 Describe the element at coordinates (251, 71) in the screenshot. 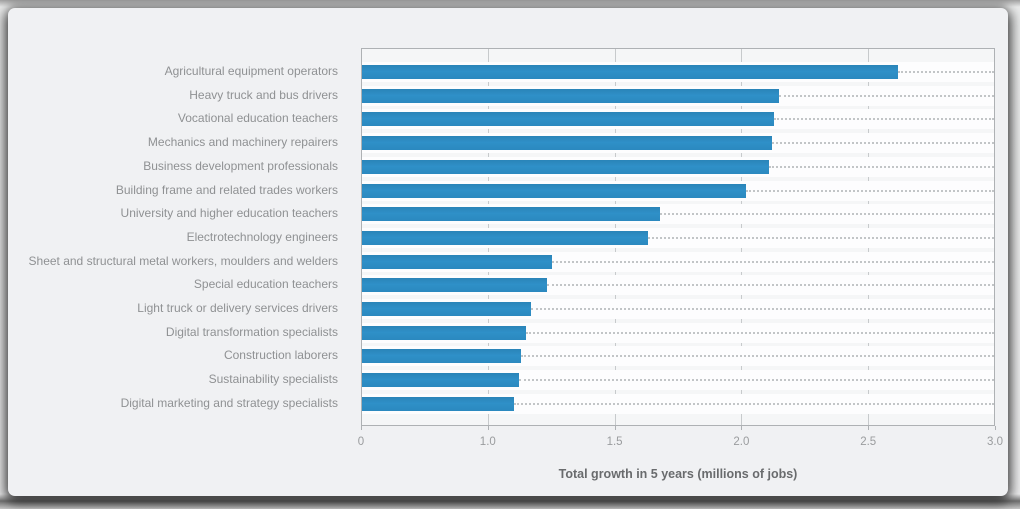

I see `category-label: Agricultural equipment operators` at that location.